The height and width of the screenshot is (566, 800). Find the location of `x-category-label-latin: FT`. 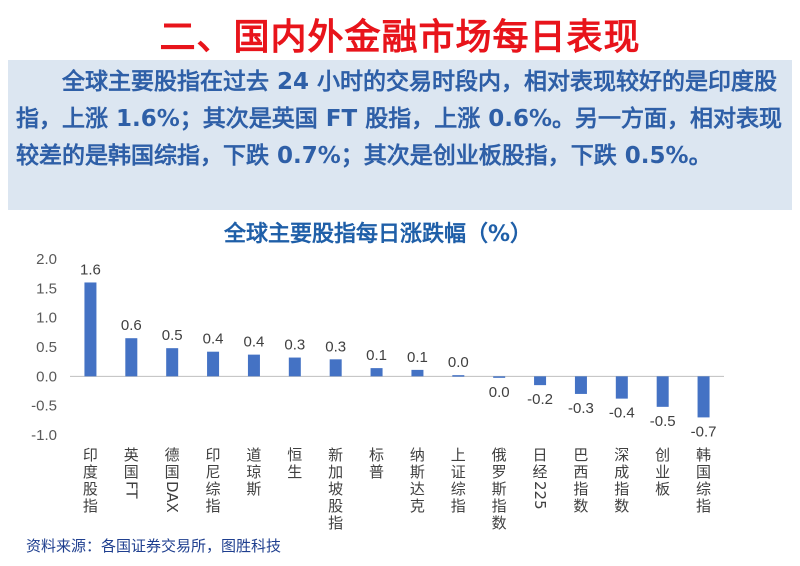

x-category-label-latin: FT is located at coordinates (131, 490).